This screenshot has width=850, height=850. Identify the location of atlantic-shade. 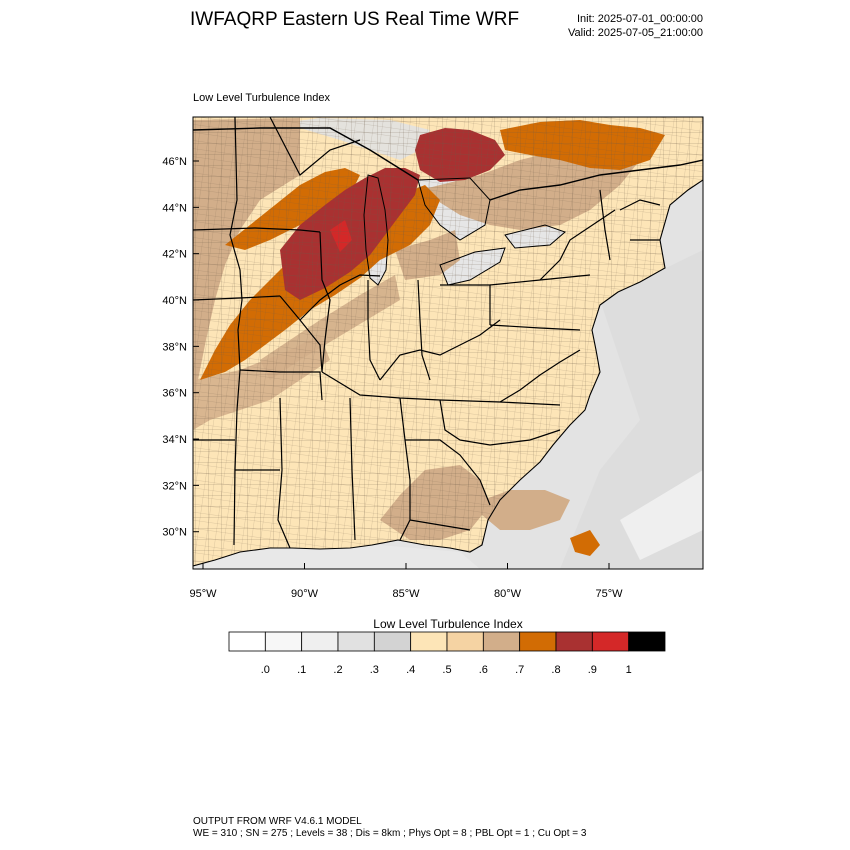
(631, 409).